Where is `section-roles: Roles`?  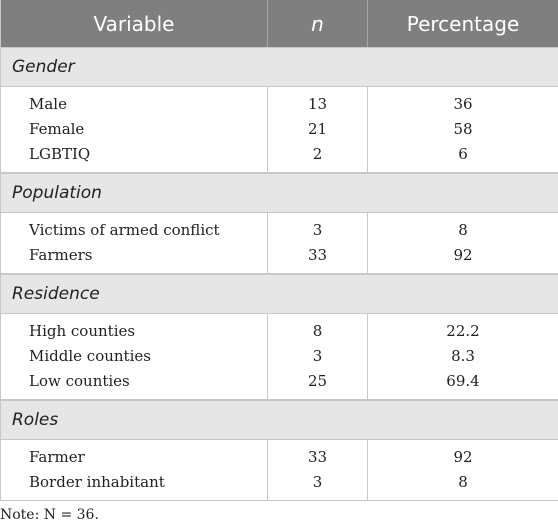 section-roles: Roles is located at coordinates (279, 420).